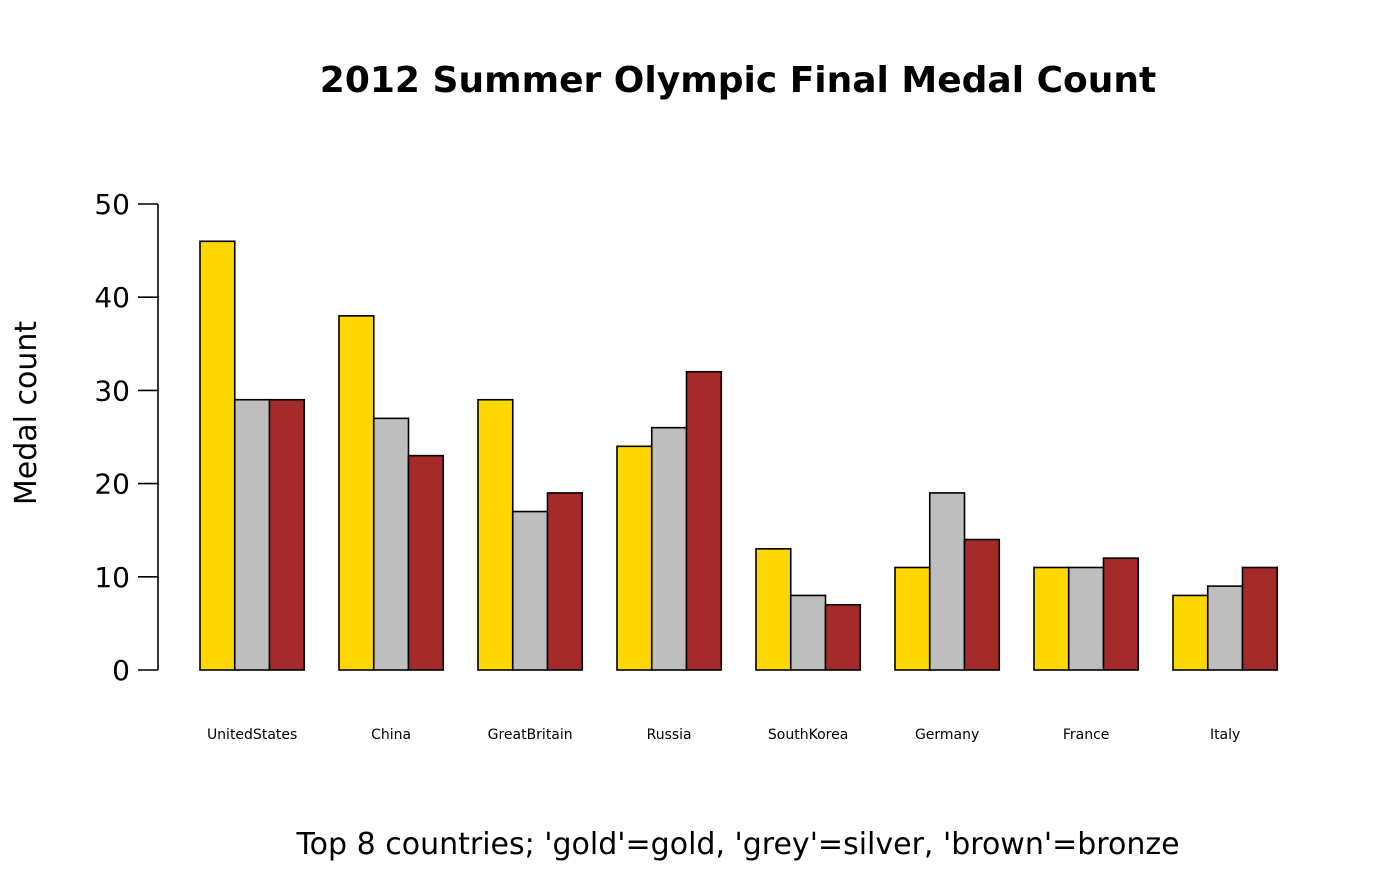 The image size is (1400, 870). I want to click on x-tick-label: Germany, so click(947, 735).